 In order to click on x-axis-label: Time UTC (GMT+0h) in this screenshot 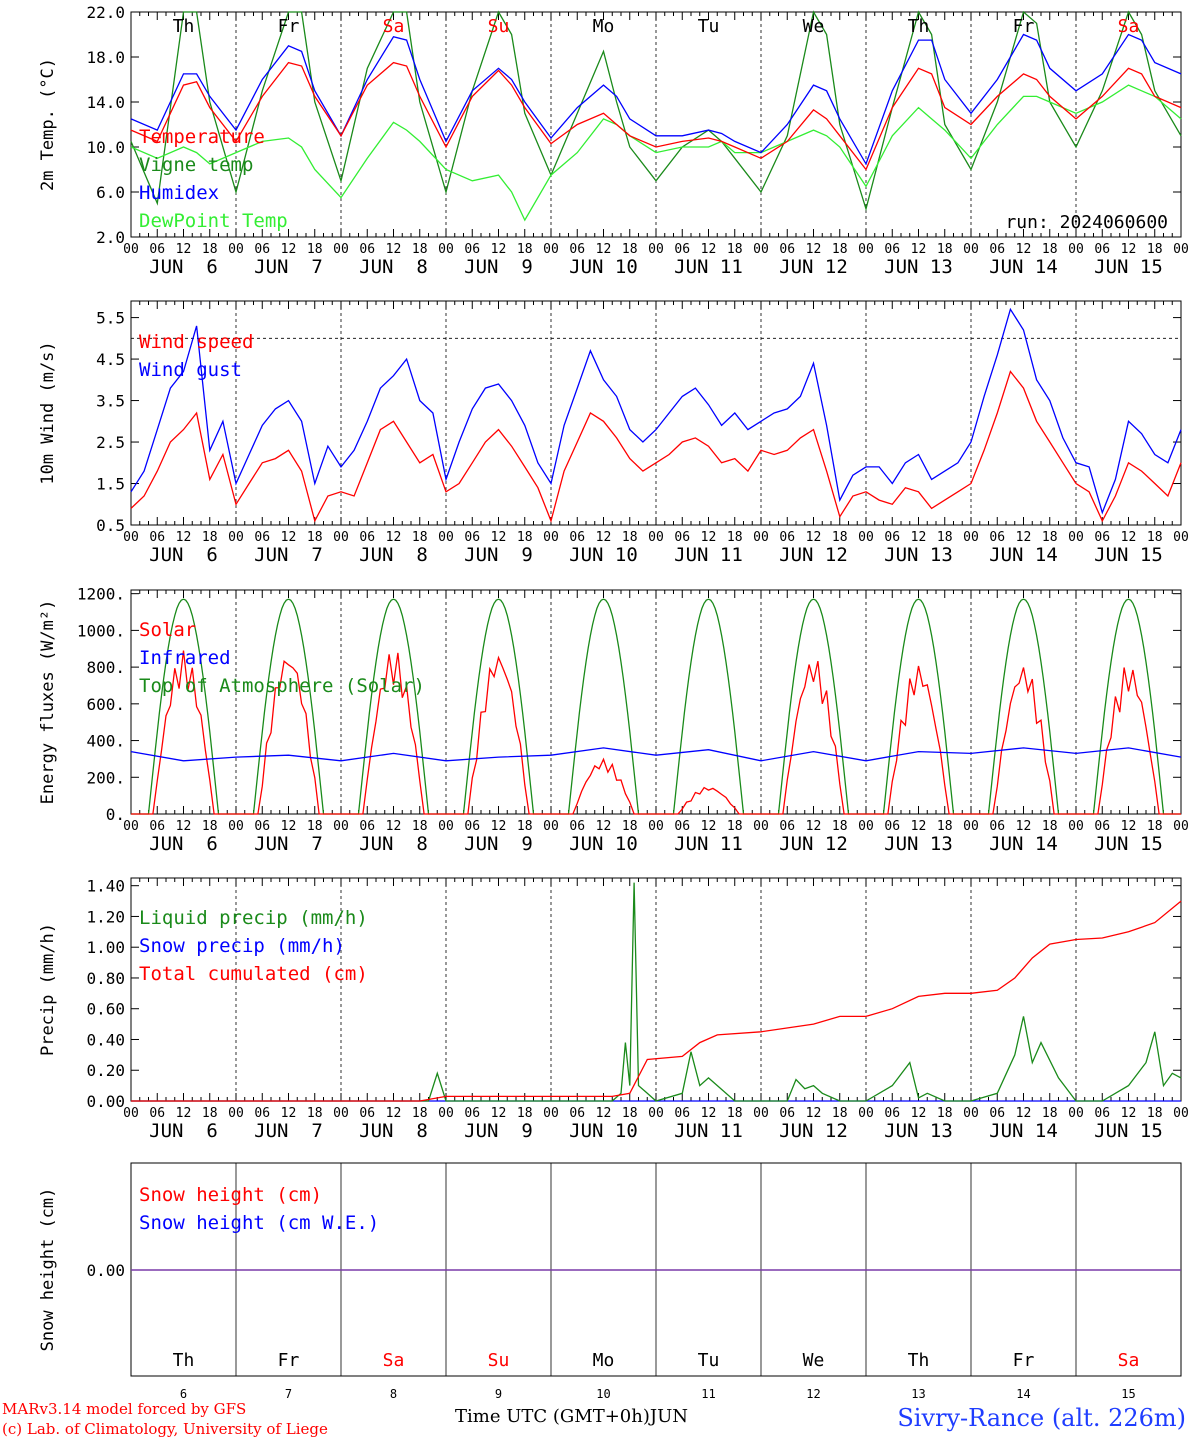, I will do `click(552, 1416)`.